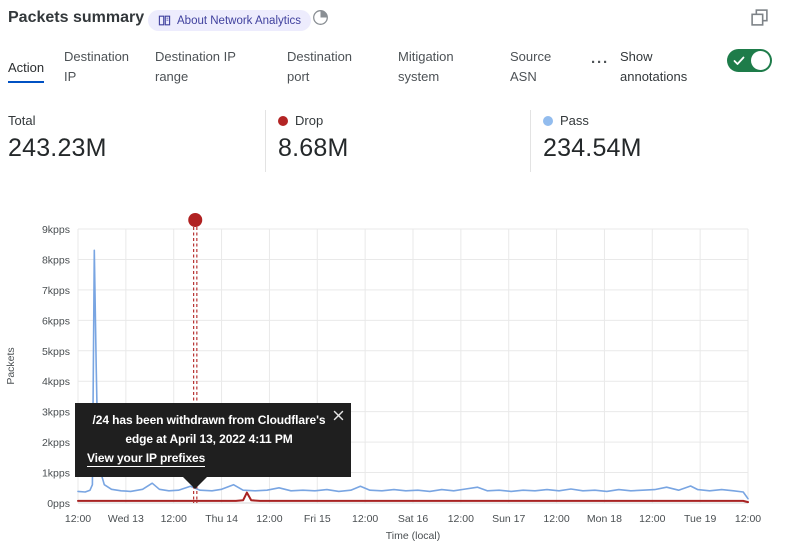 The height and width of the screenshot is (555, 785). I want to click on svg-text: 1kpps, so click(56, 474).